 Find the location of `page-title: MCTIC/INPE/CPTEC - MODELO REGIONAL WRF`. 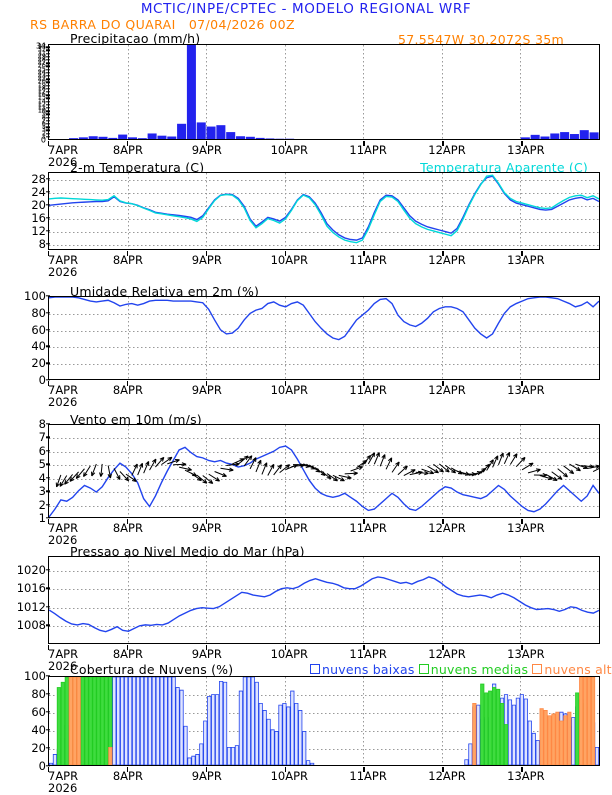

page-title: MCTIC/INPE/CPTEC - MODELO REGIONAL WRF is located at coordinates (306, 9).